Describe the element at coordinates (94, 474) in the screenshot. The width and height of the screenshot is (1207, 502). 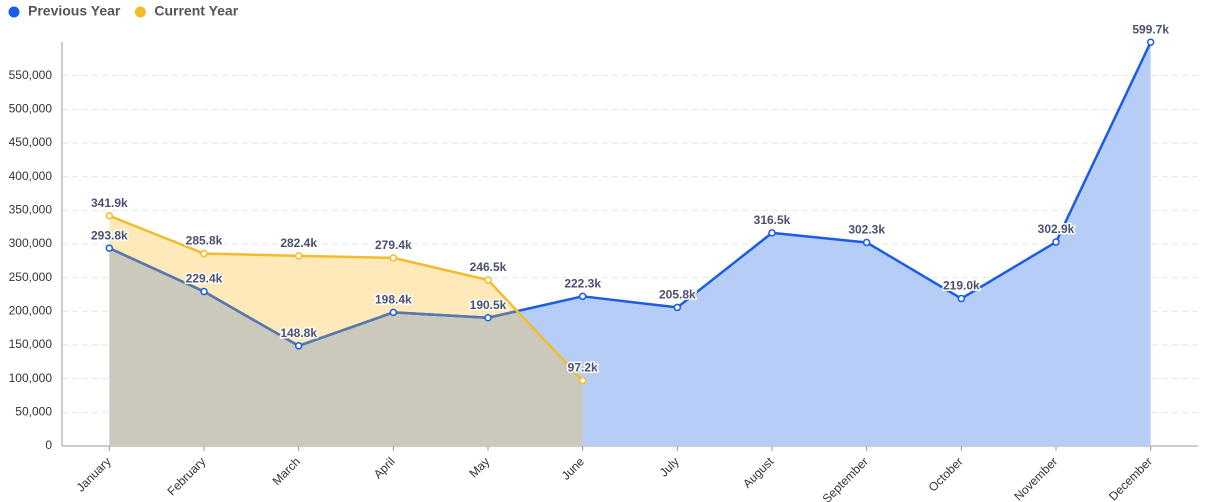
I see `x-tick-label: January` at that location.